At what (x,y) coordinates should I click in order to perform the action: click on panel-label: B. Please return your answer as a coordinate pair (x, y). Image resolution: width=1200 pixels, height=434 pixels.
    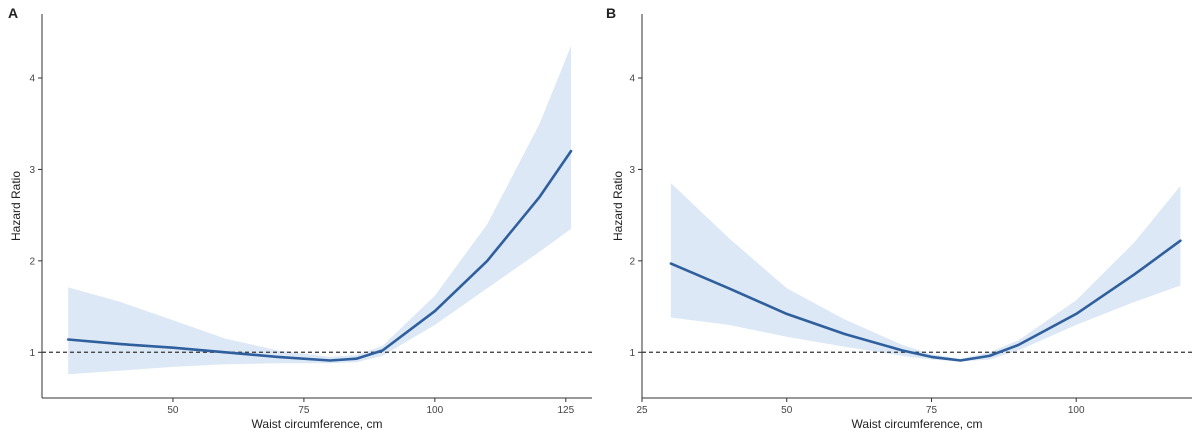
    Looking at the image, I should click on (611, 13).